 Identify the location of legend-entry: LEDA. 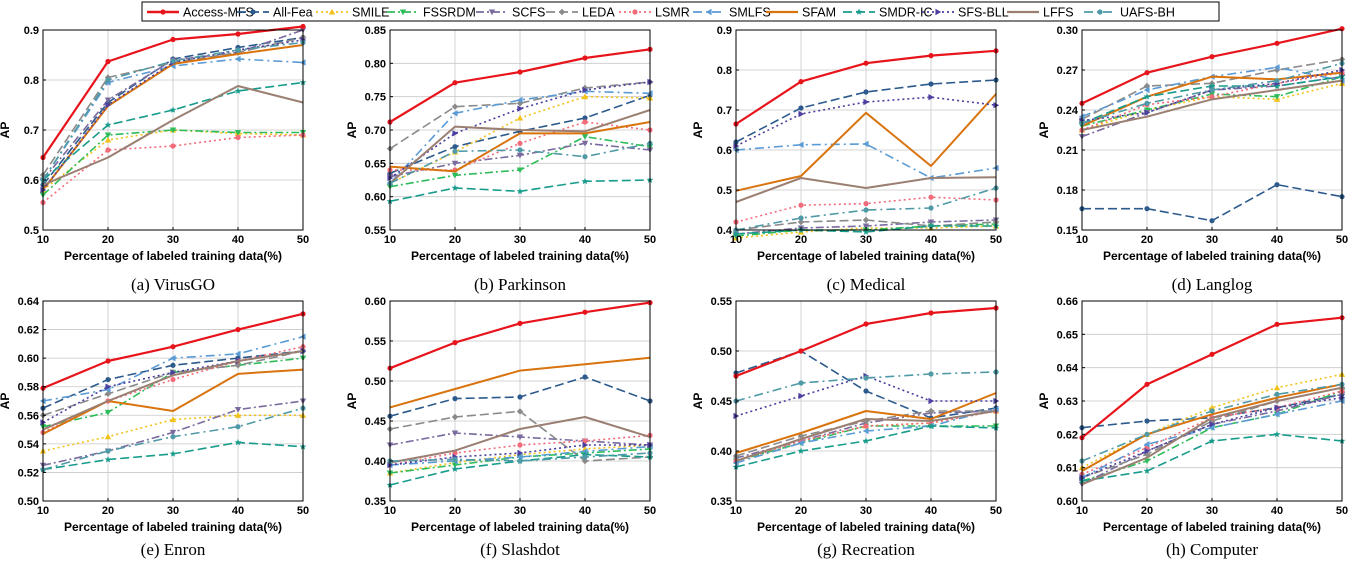
(580, 13).